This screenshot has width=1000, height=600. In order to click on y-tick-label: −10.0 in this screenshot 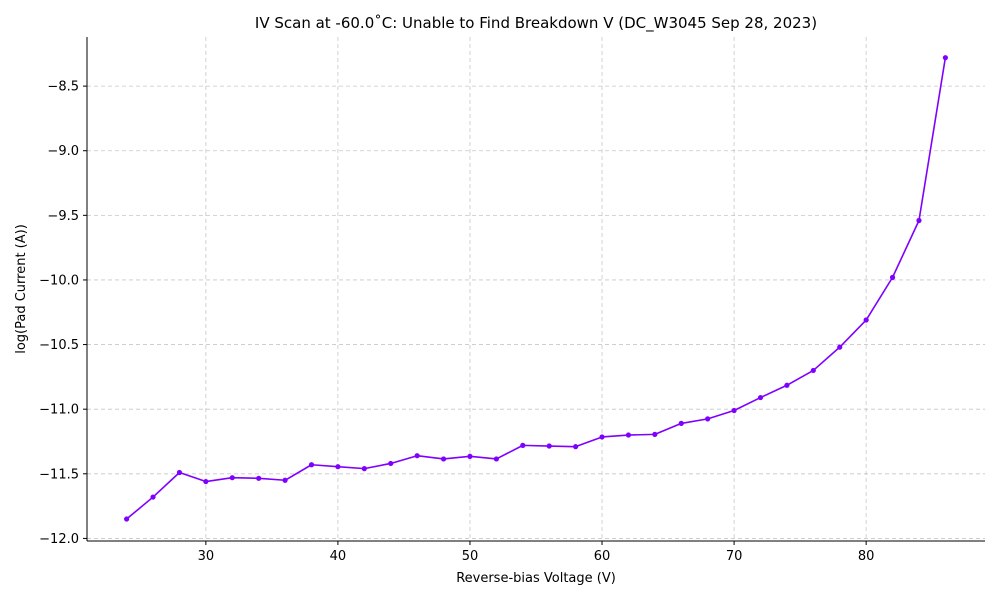, I will do `click(59, 280)`.